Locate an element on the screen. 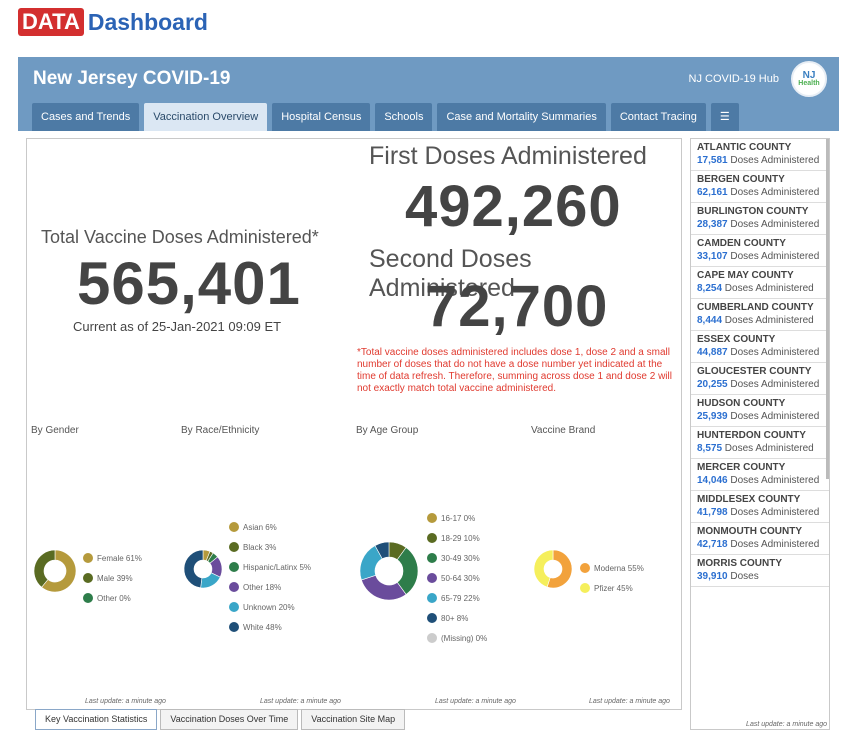 The width and height of the screenshot is (850, 742). legend-item: Hispanic/Latinx 5% is located at coordinates (270, 567).